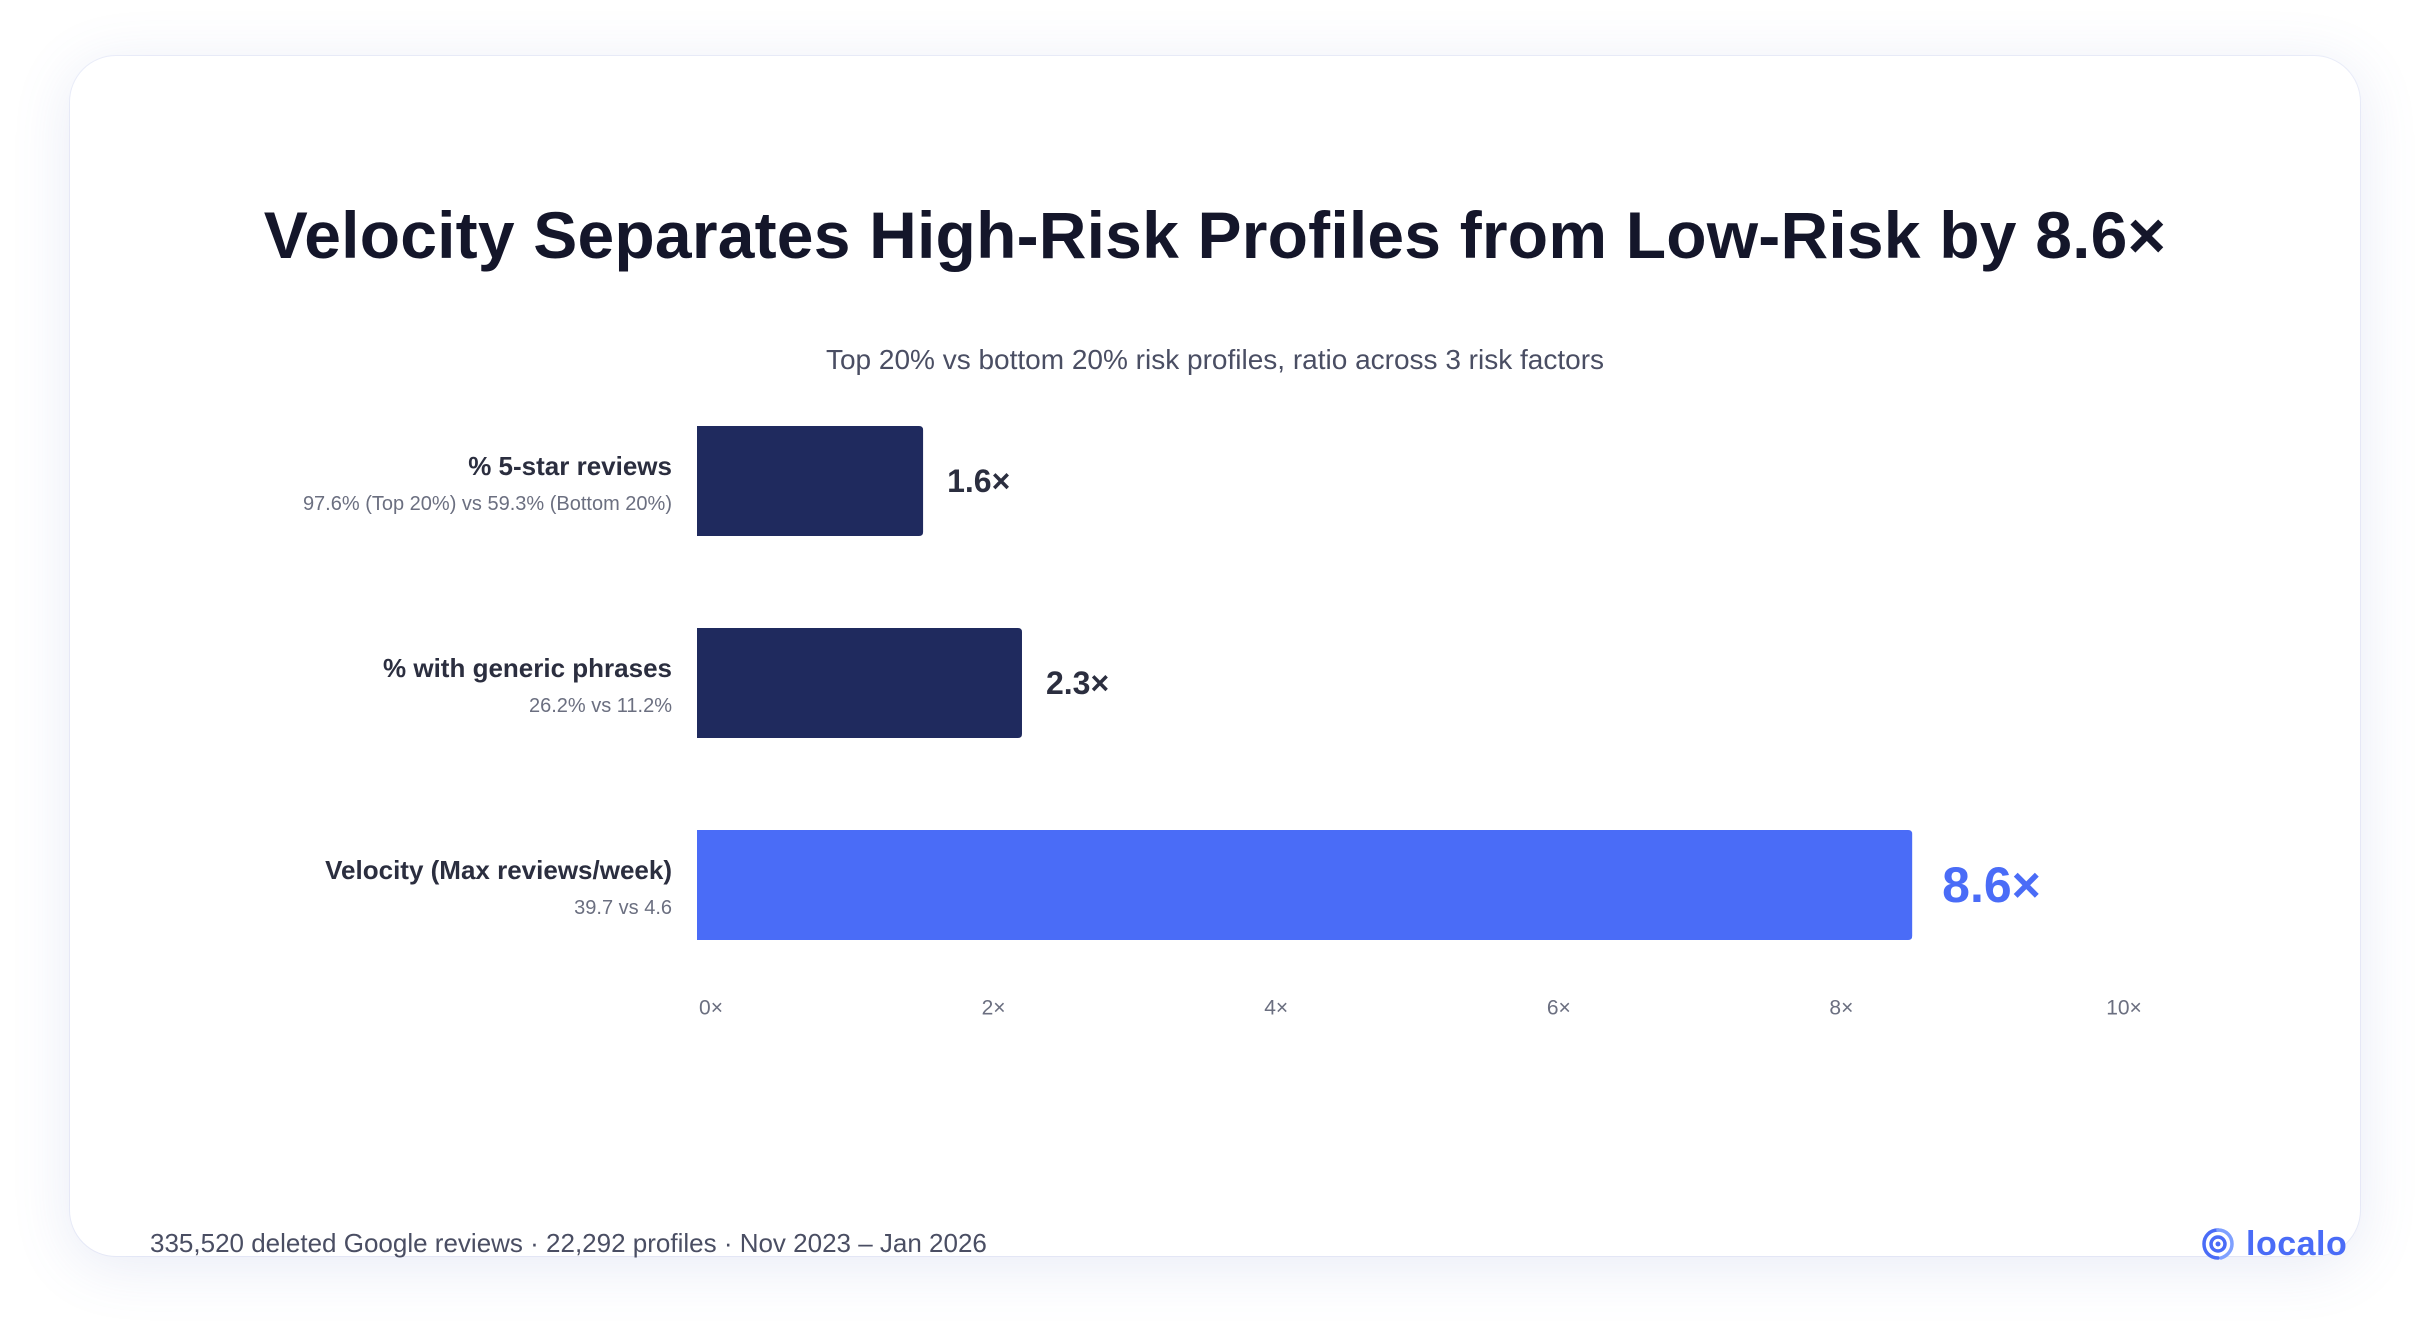  What do you see at coordinates (2218, 1244) in the screenshot?
I see `location-pin-icon` at bounding box center [2218, 1244].